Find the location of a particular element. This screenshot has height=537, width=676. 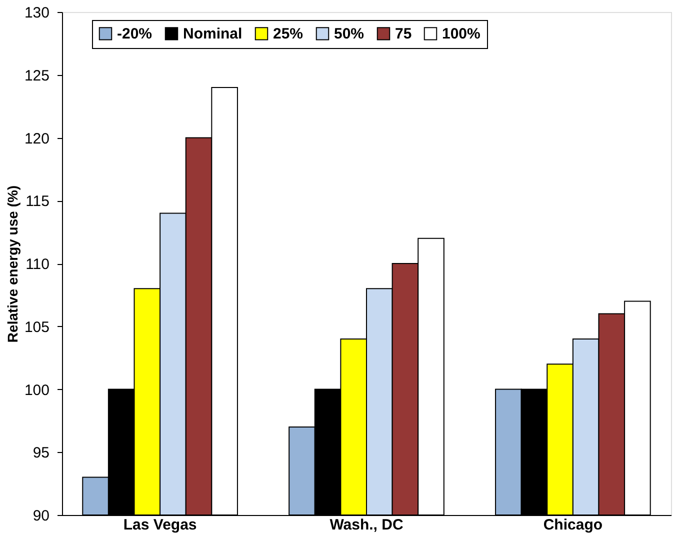

legend-label: 75 is located at coordinates (403, 34).